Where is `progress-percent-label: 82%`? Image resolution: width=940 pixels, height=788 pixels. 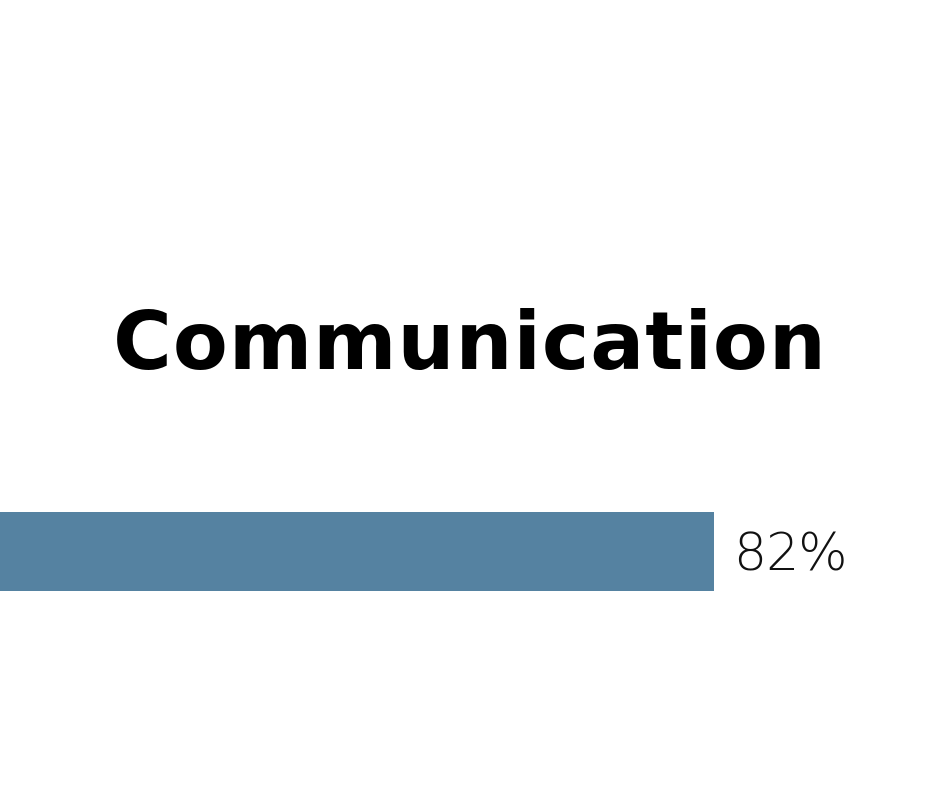 progress-percent-label: 82% is located at coordinates (791, 553).